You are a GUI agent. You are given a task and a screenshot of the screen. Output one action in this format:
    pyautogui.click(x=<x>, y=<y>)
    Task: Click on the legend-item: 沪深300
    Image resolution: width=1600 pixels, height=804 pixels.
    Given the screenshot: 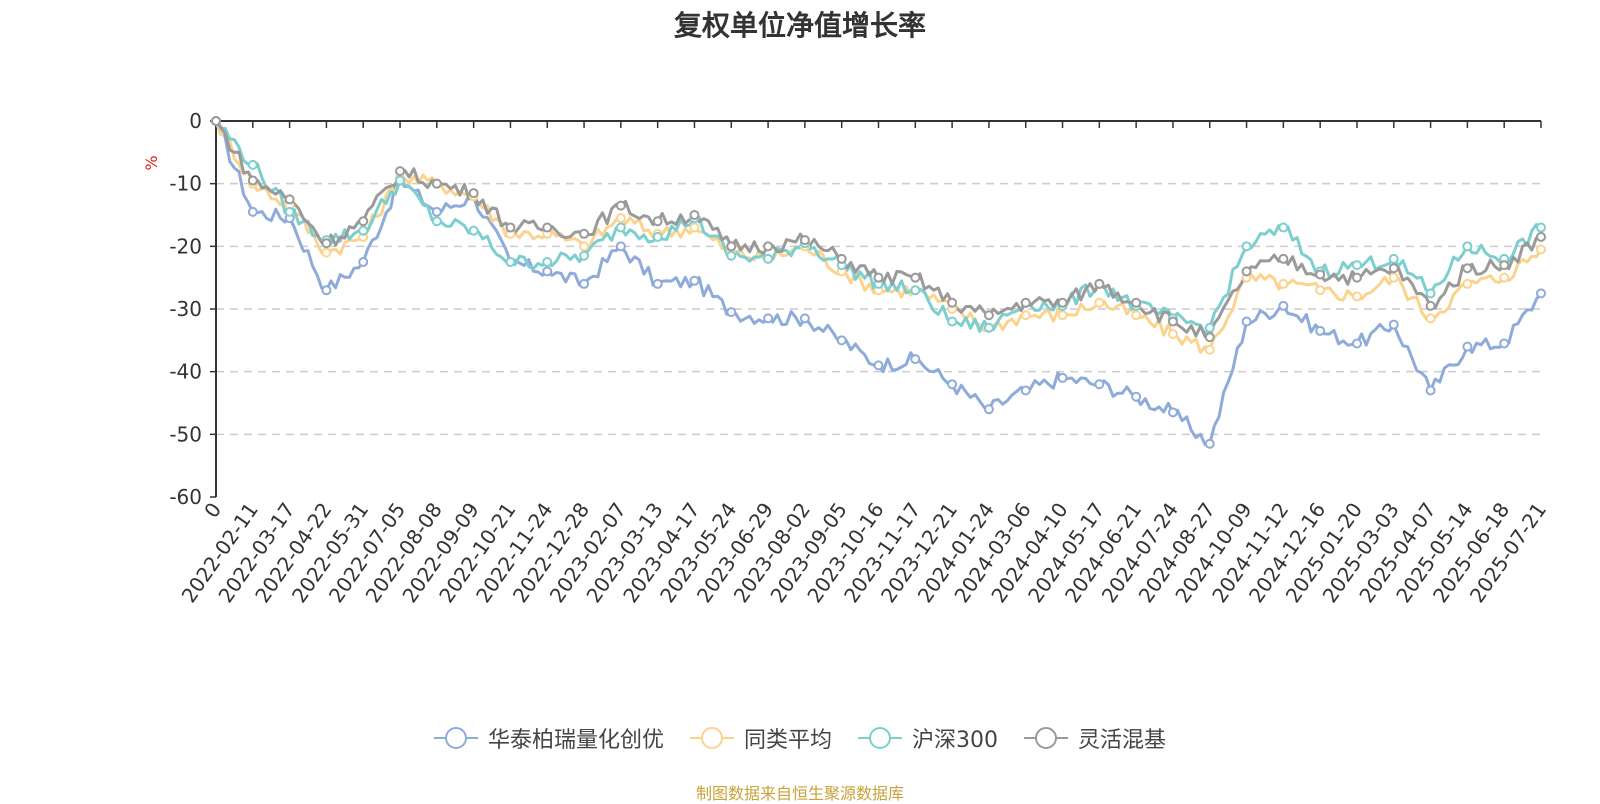 What is the action you would take?
    pyautogui.click(x=928, y=738)
    